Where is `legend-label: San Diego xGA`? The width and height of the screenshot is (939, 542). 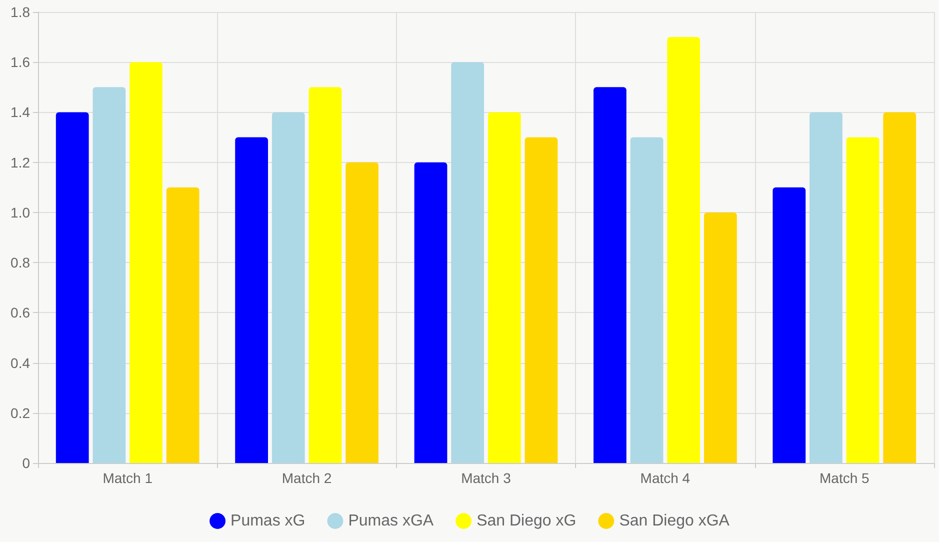
legend-label: San Diego xGA is located at coordinates (674, 521).